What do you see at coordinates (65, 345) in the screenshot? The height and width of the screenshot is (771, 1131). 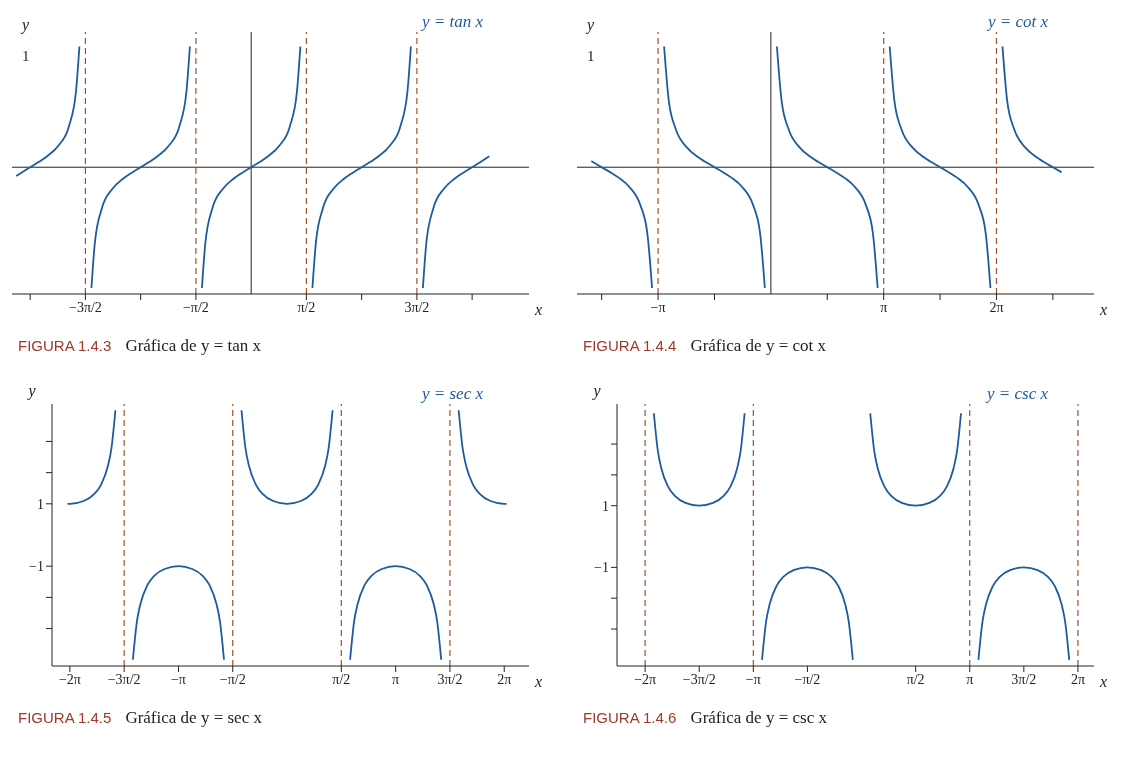 I see `text: FIGURA 1.4.3` at bounding box center [65, 345].